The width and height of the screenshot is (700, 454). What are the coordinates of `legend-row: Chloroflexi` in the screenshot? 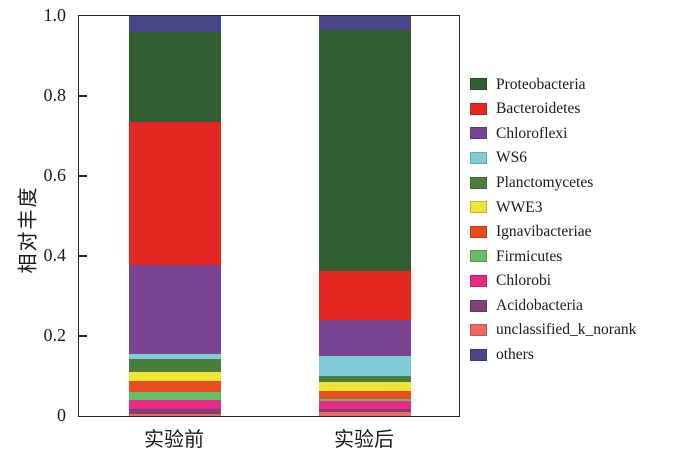 It's located at (553, 133).